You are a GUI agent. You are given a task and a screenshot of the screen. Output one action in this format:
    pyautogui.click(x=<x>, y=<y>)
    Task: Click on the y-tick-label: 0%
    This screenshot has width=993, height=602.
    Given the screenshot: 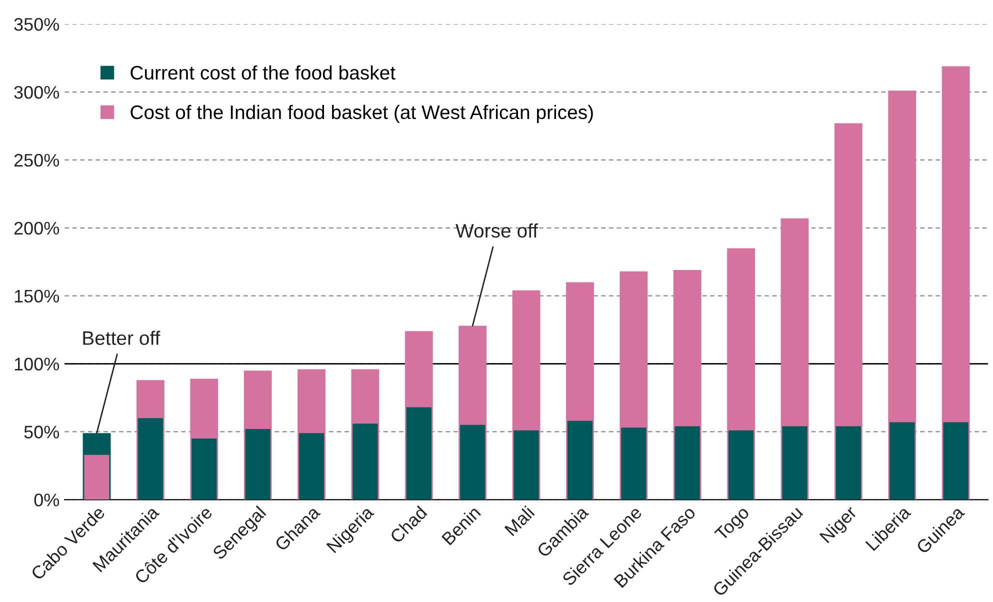 What is the action you would take?
    pyautogui.click(x=47, y=500)
    